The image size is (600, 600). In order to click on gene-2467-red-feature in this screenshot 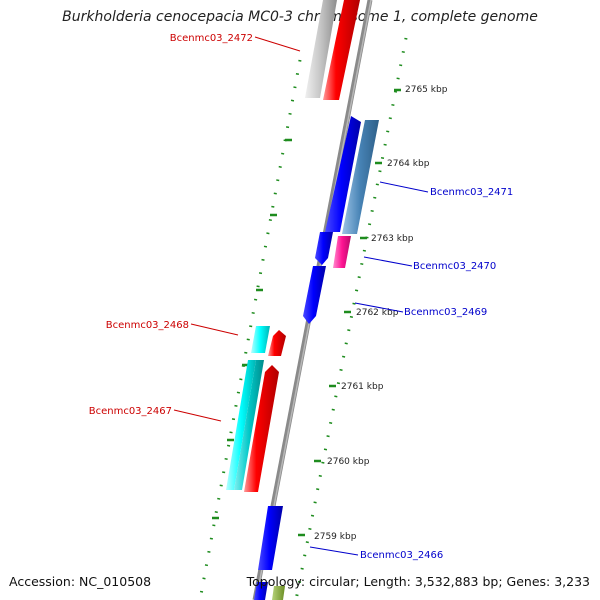, I will do `click(261, 428)`.